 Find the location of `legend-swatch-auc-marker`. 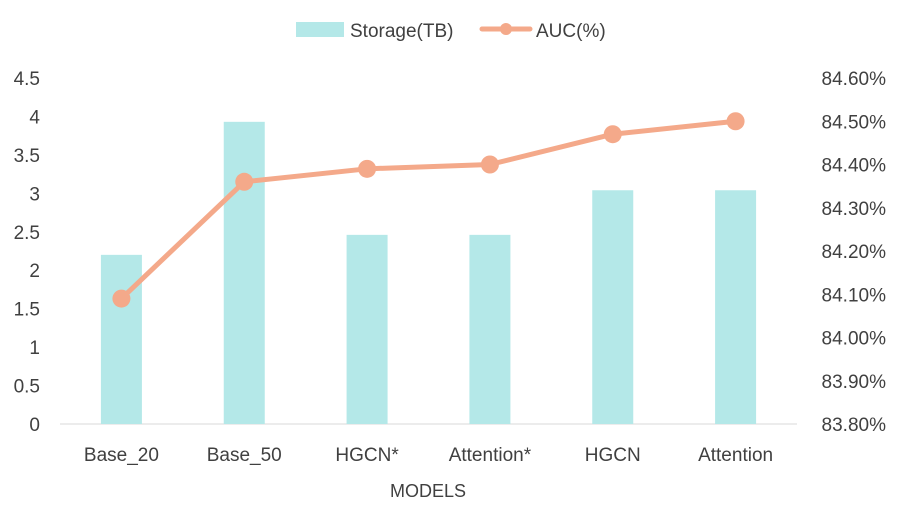

legend-swatch-auc-marker is located at coordinates (506, 29).